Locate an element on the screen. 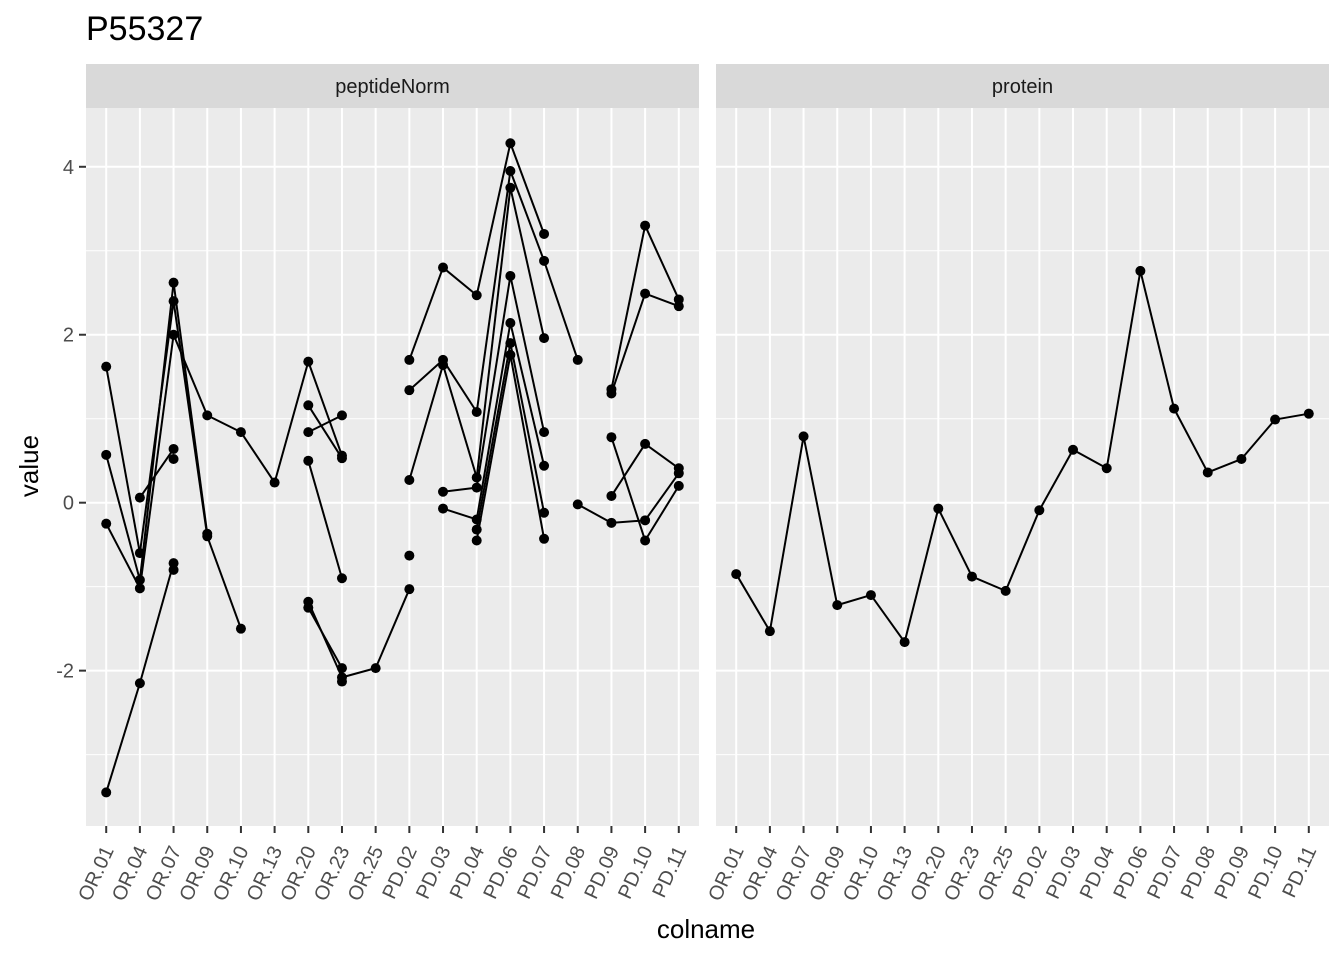 The image size is (1344, 960). y-tick-label: -2 is located at coordinates (65, 672).